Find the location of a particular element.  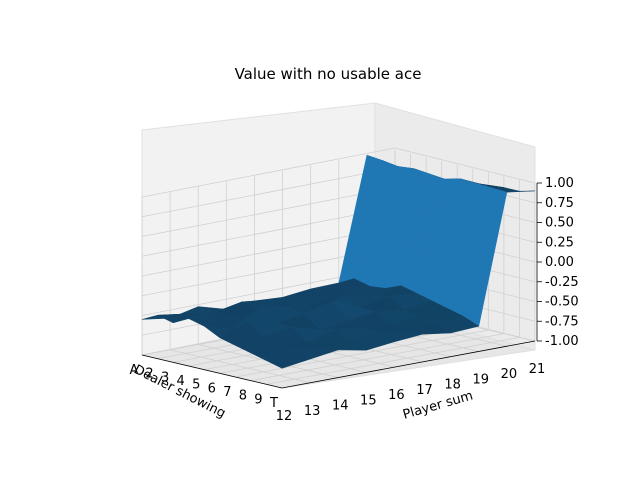

x-tick-label: 7 is located at coordinates (227, 392).